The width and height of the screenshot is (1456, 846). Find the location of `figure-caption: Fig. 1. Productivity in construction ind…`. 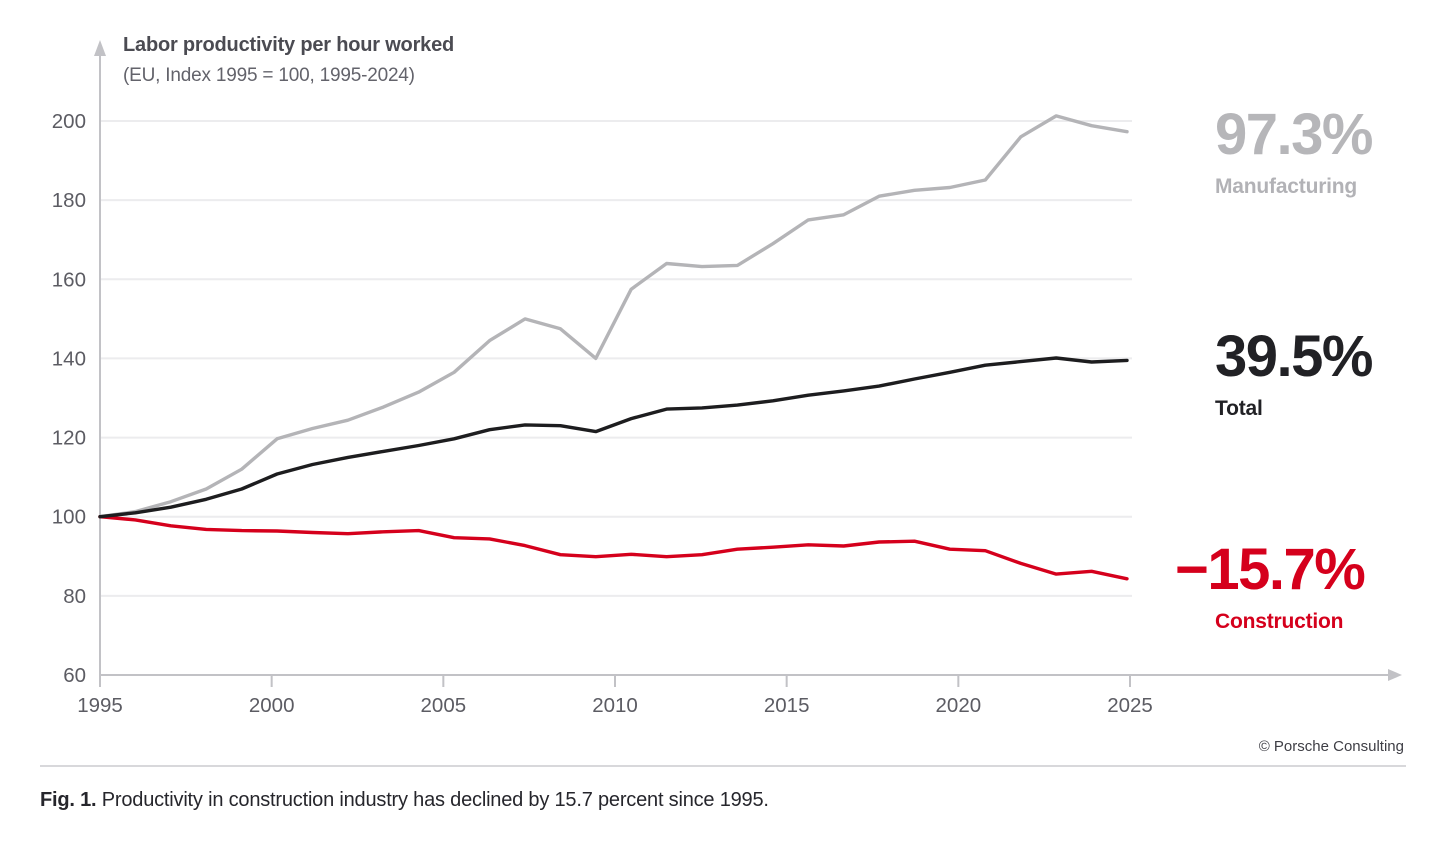

figure-caption: Fig. 1. Productivity in construction ind… is located at coordinates (404, 800).